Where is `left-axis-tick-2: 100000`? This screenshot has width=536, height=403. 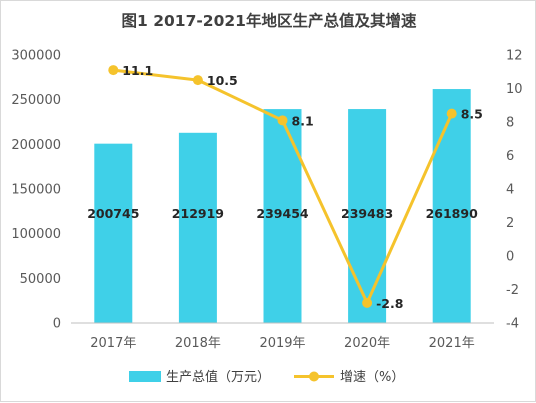 left-axis-tick-2: 100000 is located at coordinates (36, 234).